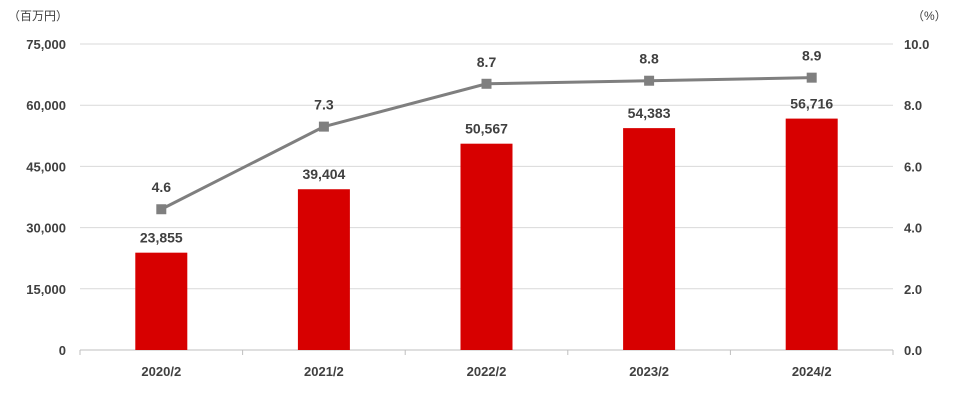 The height and width of the screenshot is (405, 980). I want to click on bar-value-label: 50,567, so click(486, 129).